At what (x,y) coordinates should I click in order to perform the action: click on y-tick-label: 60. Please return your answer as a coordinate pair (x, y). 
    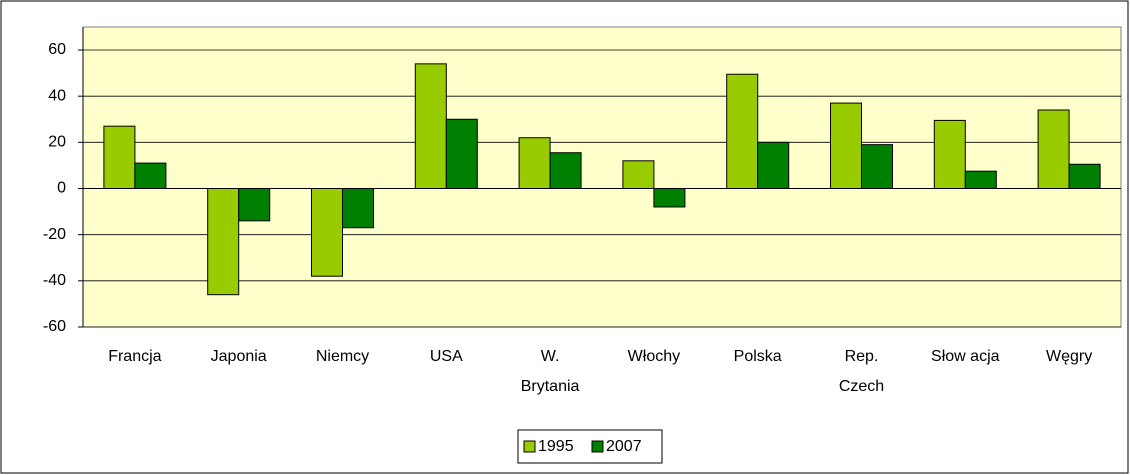
    Looking at the image, I should click on (57, 49).